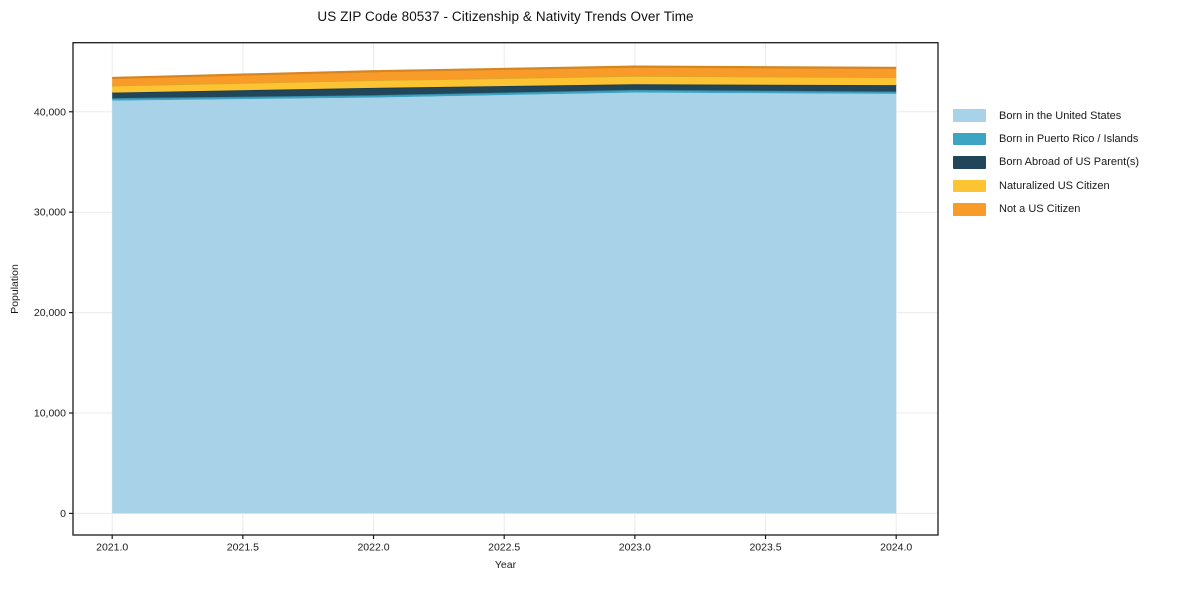  What do you see at coordinates (50, 213) in the screenshot?
I see `y-tick-label: 30,000` at bounding box center [50, 213].